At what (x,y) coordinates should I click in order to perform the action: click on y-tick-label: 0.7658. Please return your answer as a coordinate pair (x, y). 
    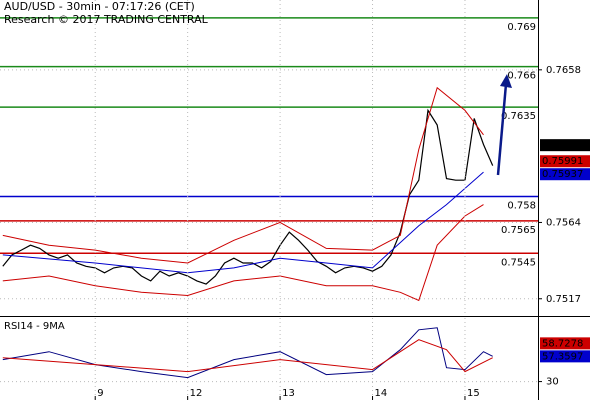
    Looking at the image, I should click on (563, 70).